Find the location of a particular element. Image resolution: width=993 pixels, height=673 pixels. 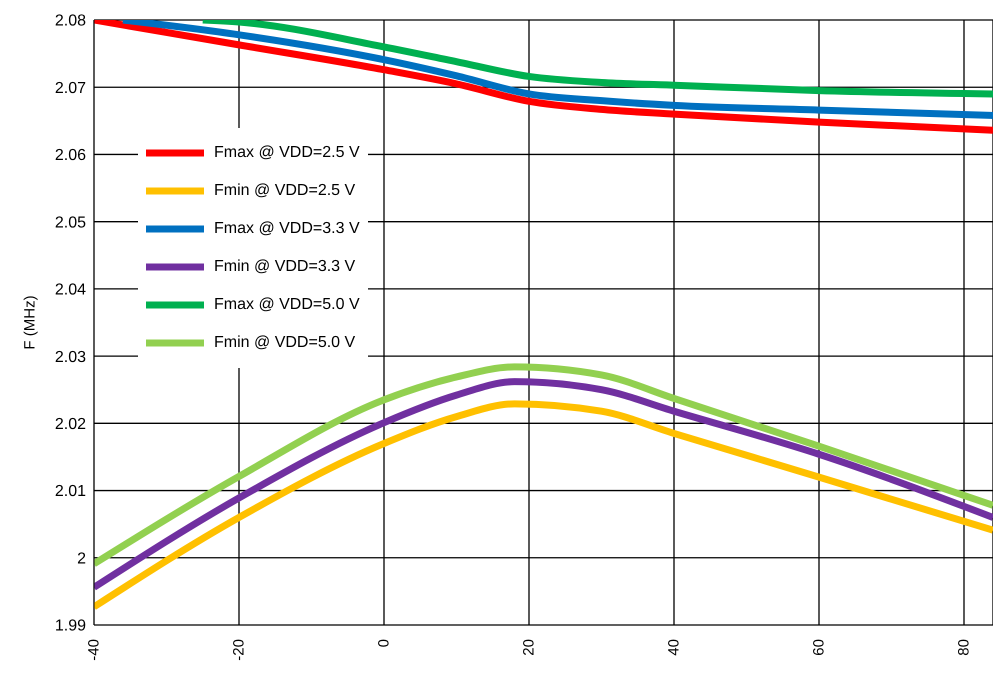

legend-label: Fmax @ VDD=3.3 V is located at coordinates (287, 229).